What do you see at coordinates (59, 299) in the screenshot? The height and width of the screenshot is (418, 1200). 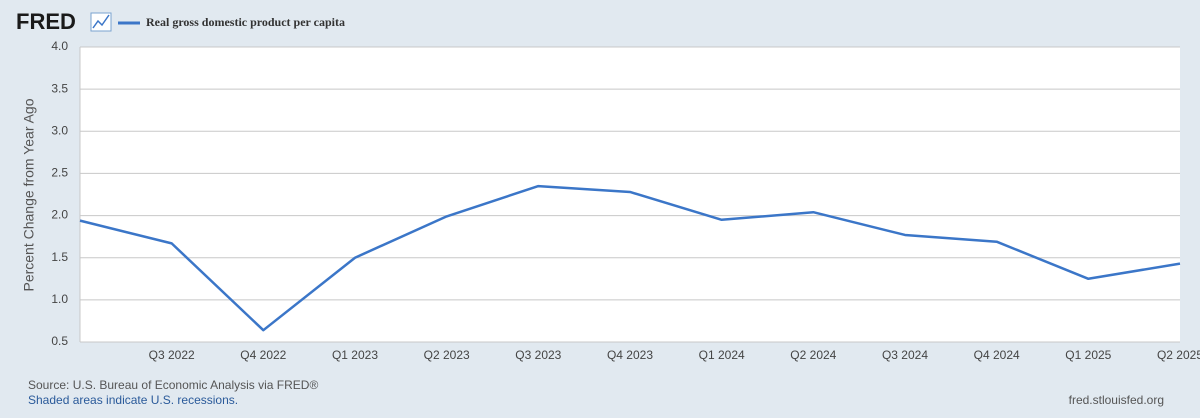 I see `y-tick-label: 1.0` at bounding box center [59, 299].